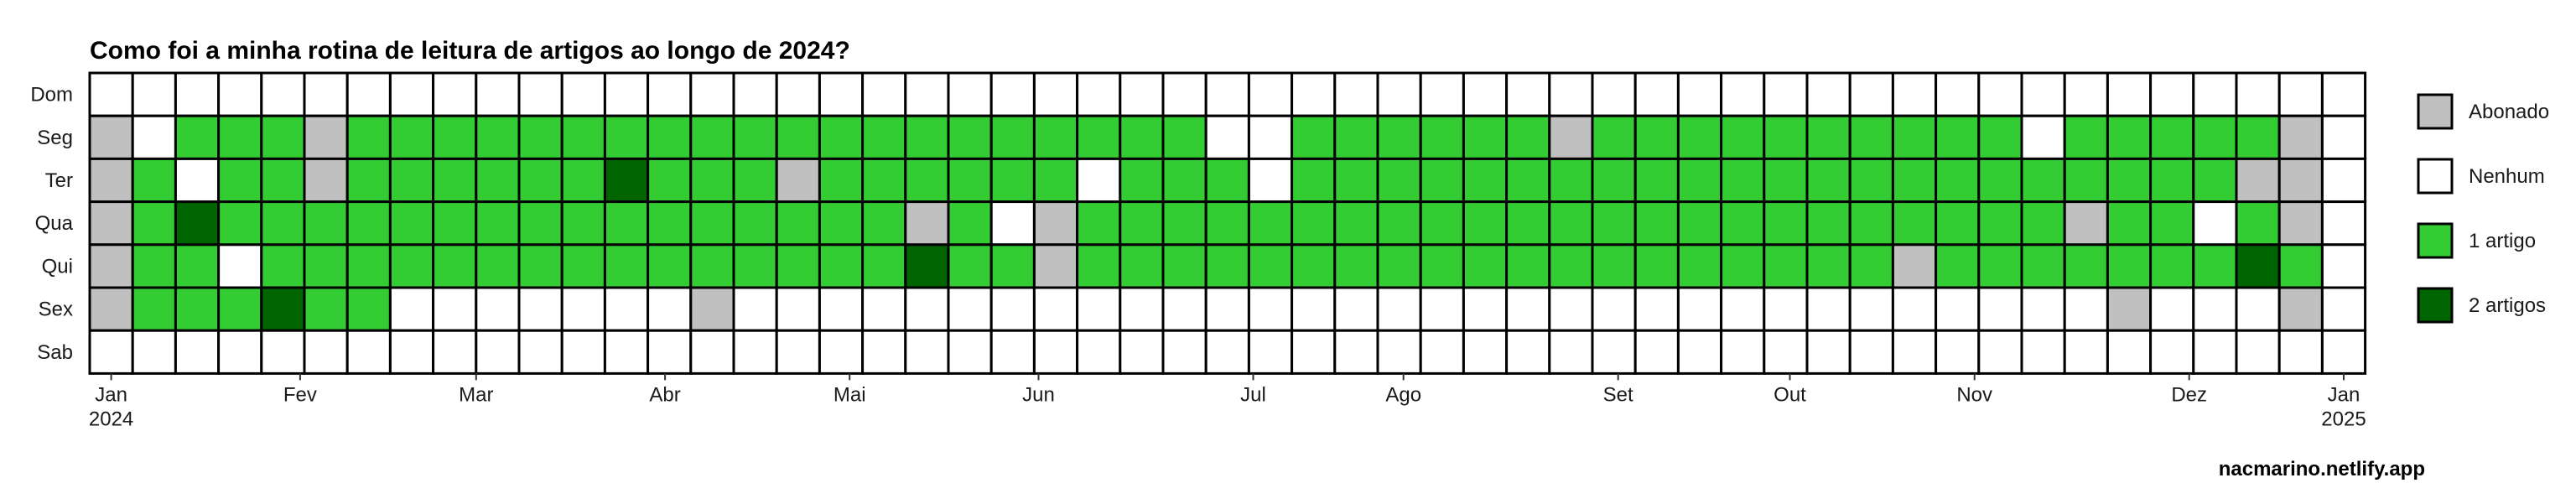 The image size is (2576, 483). I want to click on weekday-labels: Dom Seg Ter Qua Qui Sex Sab, so click(51, 224).